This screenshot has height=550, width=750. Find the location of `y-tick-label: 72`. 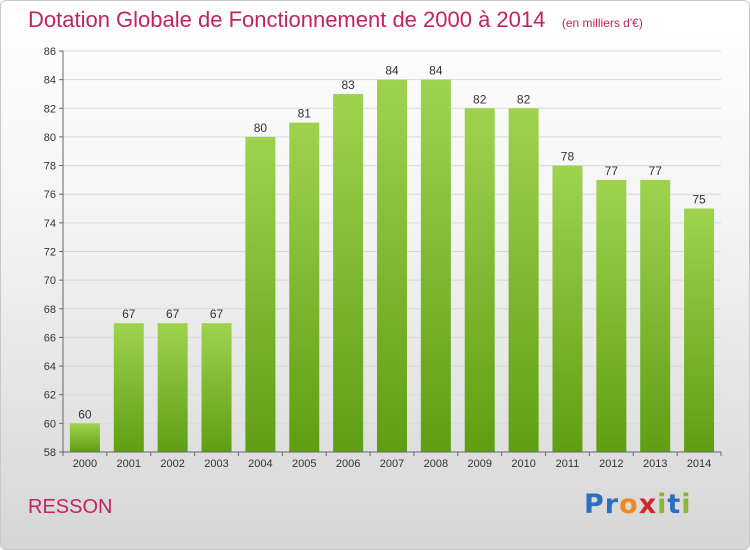

y-tick-label: 72 is located at coordinates (50, 253).